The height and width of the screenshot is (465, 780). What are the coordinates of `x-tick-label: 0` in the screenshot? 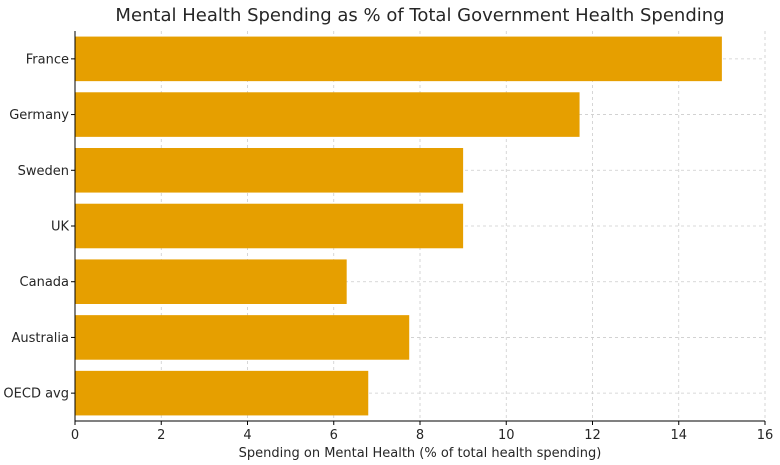 It's located at (75, 435).